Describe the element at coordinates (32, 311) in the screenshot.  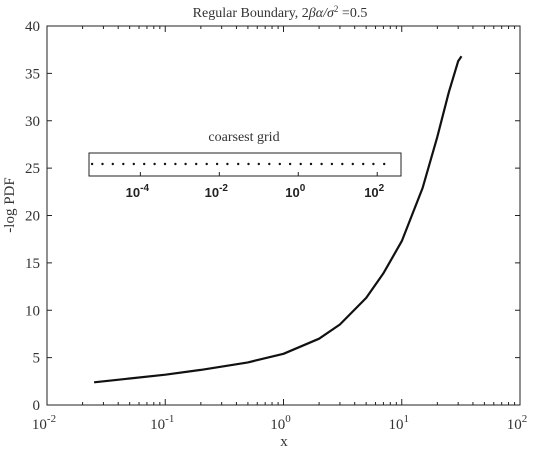
I see `y-tick-label: 10` at that location.